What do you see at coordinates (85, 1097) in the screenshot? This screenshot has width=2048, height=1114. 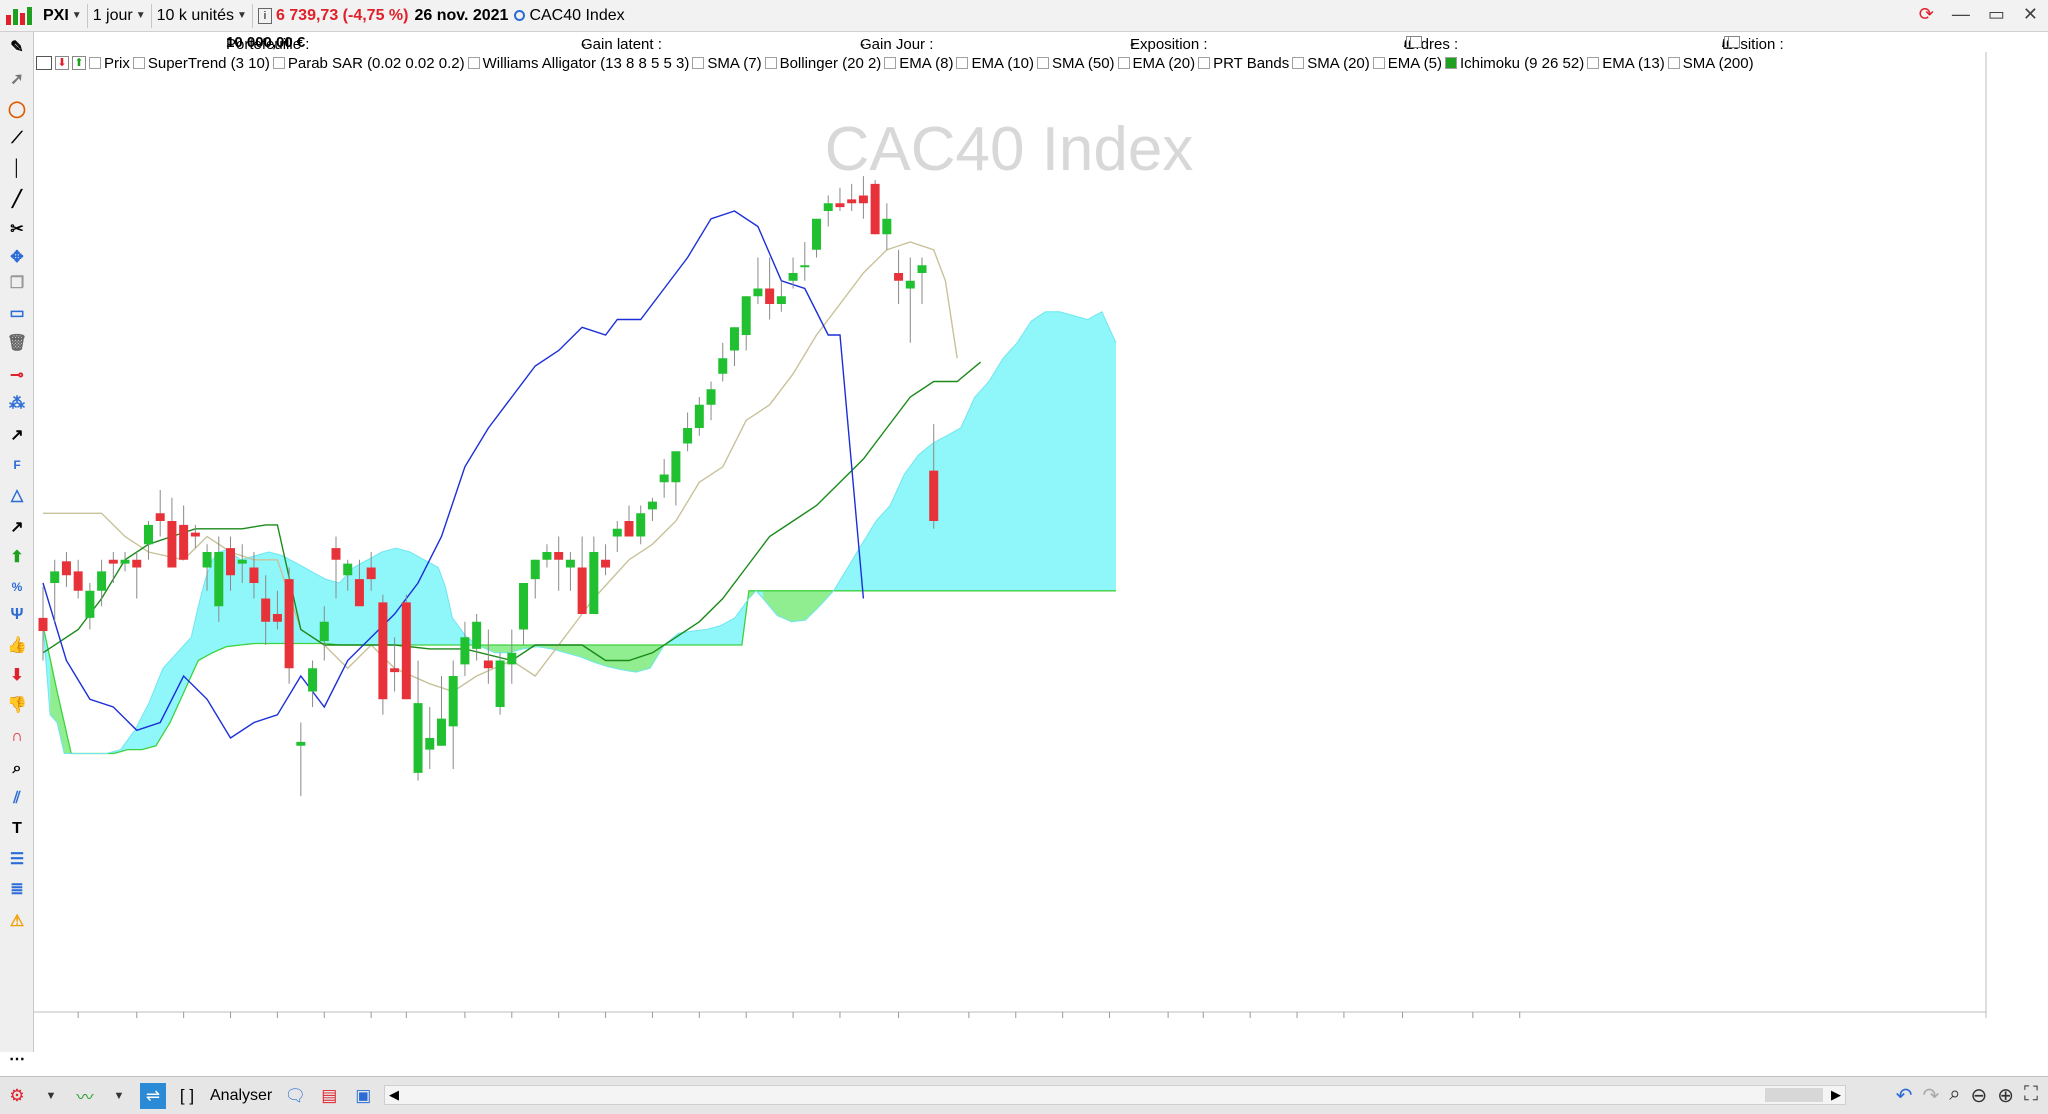 I see `indicator-wave-icon: 〰` at bounding box center [85, 1097].